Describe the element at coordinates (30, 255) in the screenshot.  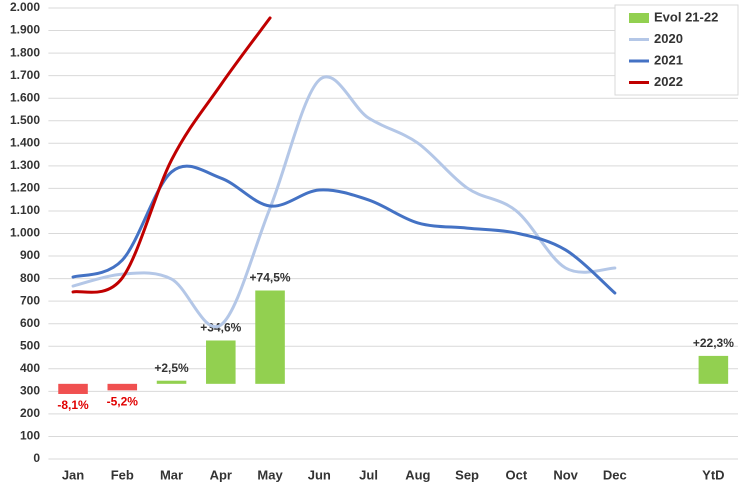
I see `y-tick-label: 900` at that location.